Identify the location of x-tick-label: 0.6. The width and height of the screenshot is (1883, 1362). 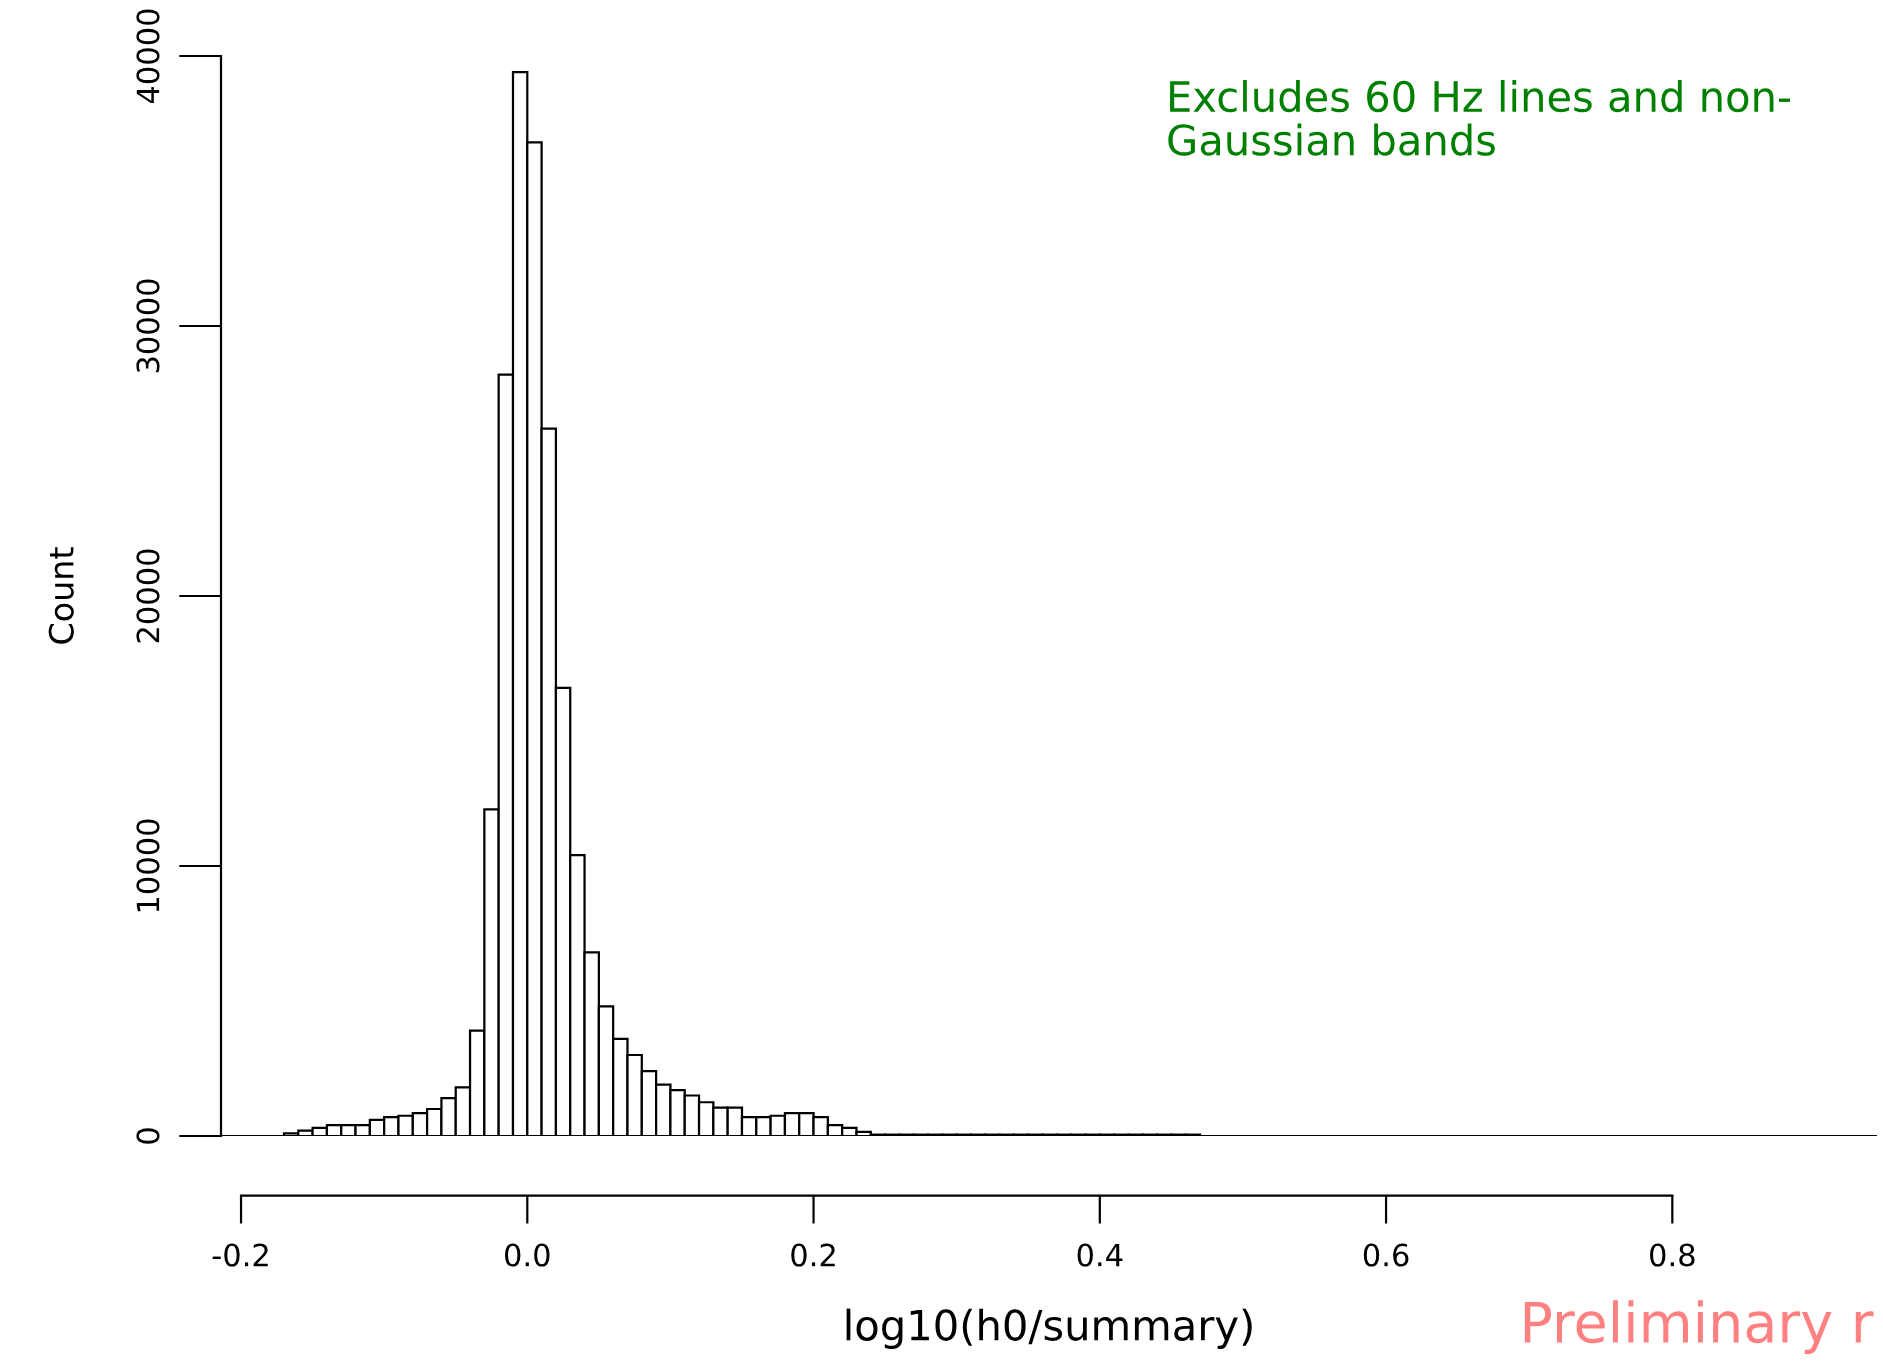
(1386, 1255).